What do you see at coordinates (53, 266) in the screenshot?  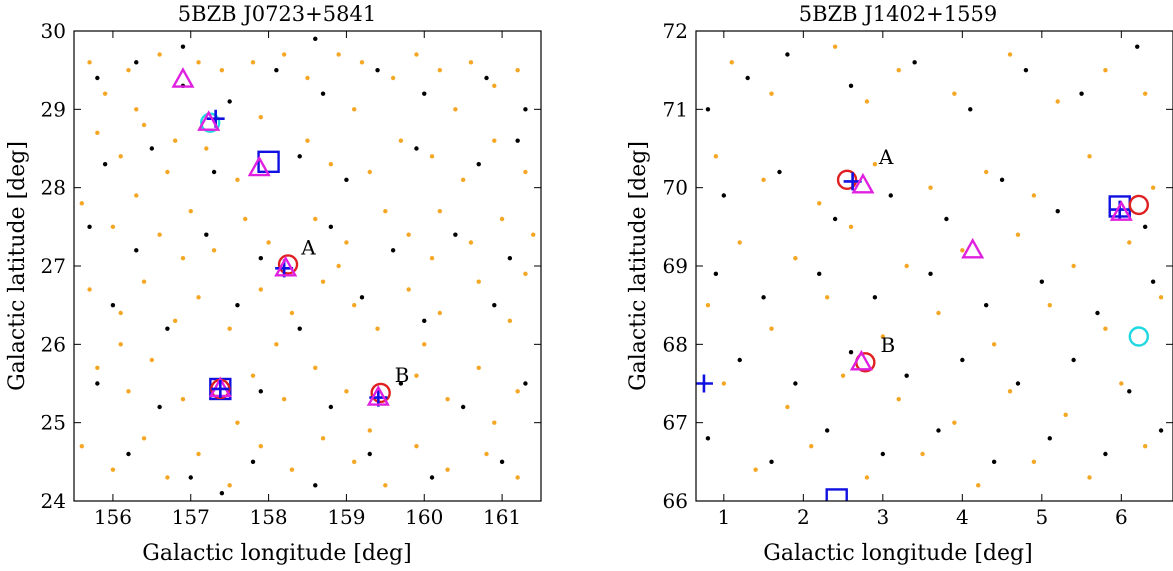 I see `y-tick-label: 27` at bounding box center [53, 266].